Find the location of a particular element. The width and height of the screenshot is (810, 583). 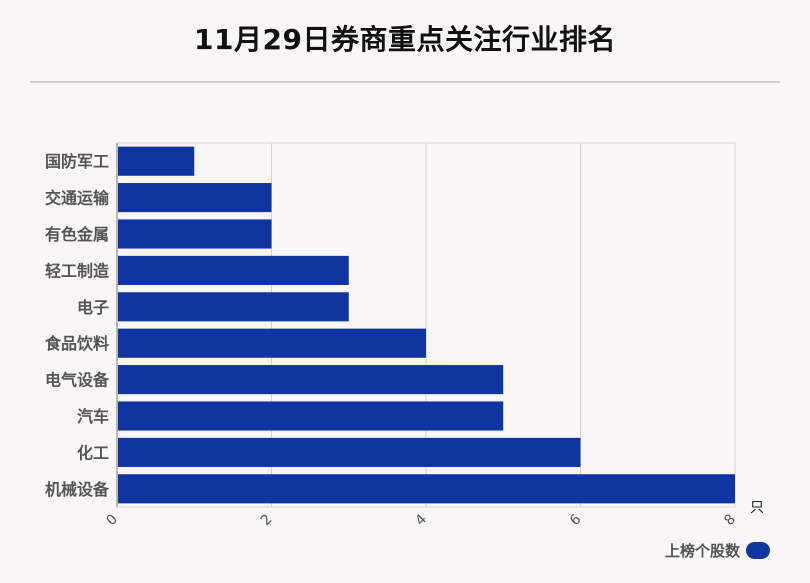

category-label: 机械设备 is located at coordinates (77, 489).